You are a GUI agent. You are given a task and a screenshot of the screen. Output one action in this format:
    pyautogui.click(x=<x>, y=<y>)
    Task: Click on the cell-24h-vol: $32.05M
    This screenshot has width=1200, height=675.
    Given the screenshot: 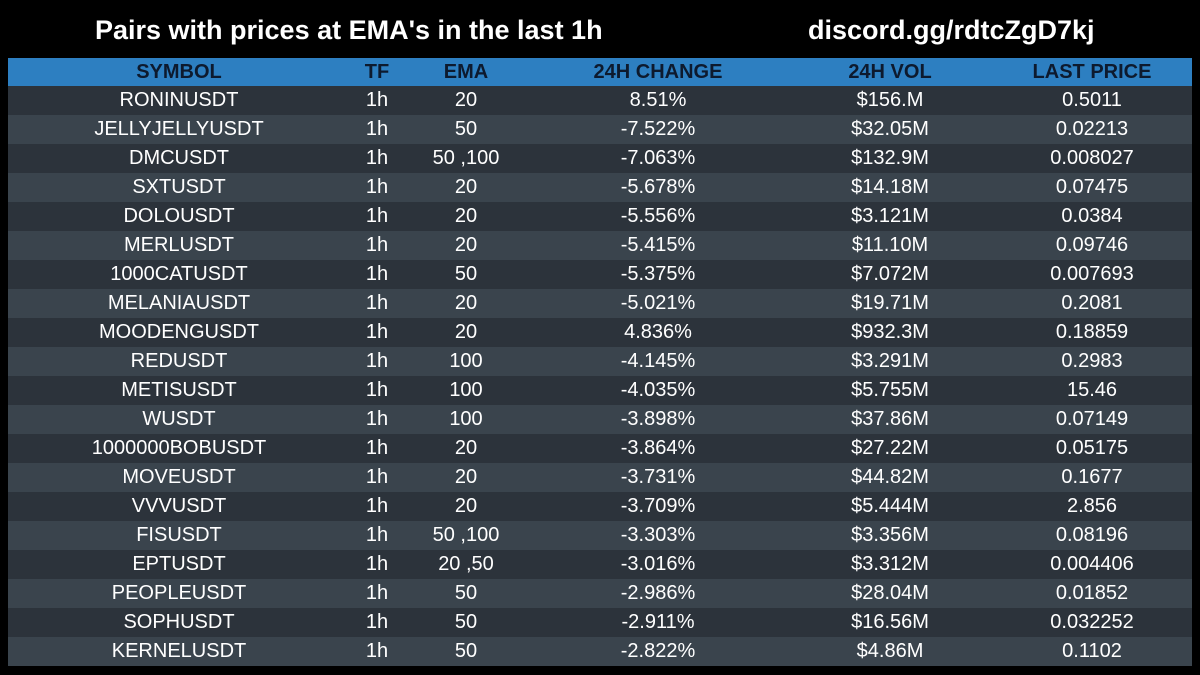 What is the action you would take?
    pyautogui.click(x=890, y=129)
    